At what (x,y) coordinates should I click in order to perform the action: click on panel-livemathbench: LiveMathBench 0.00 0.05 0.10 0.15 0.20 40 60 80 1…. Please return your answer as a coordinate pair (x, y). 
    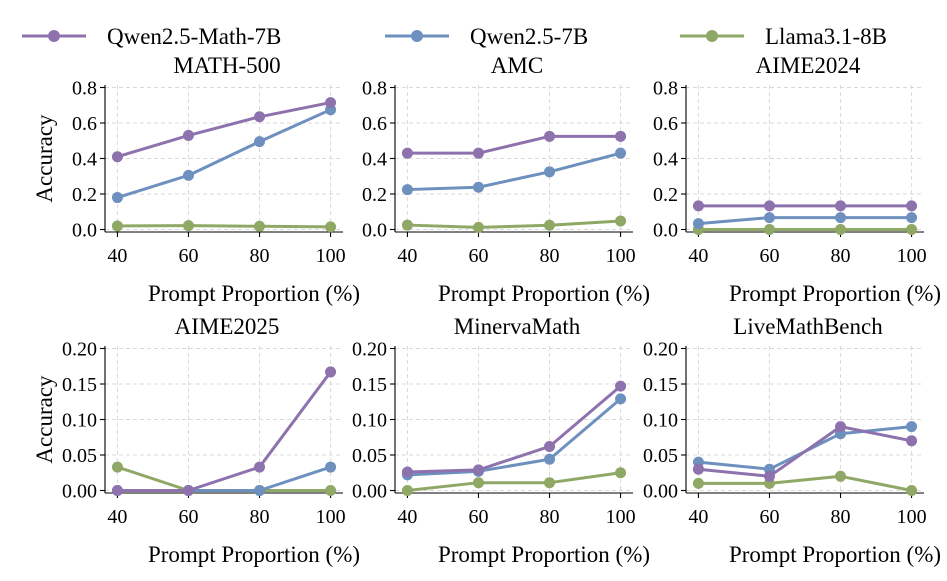
    Looking at the image, I should click on (792, 440).